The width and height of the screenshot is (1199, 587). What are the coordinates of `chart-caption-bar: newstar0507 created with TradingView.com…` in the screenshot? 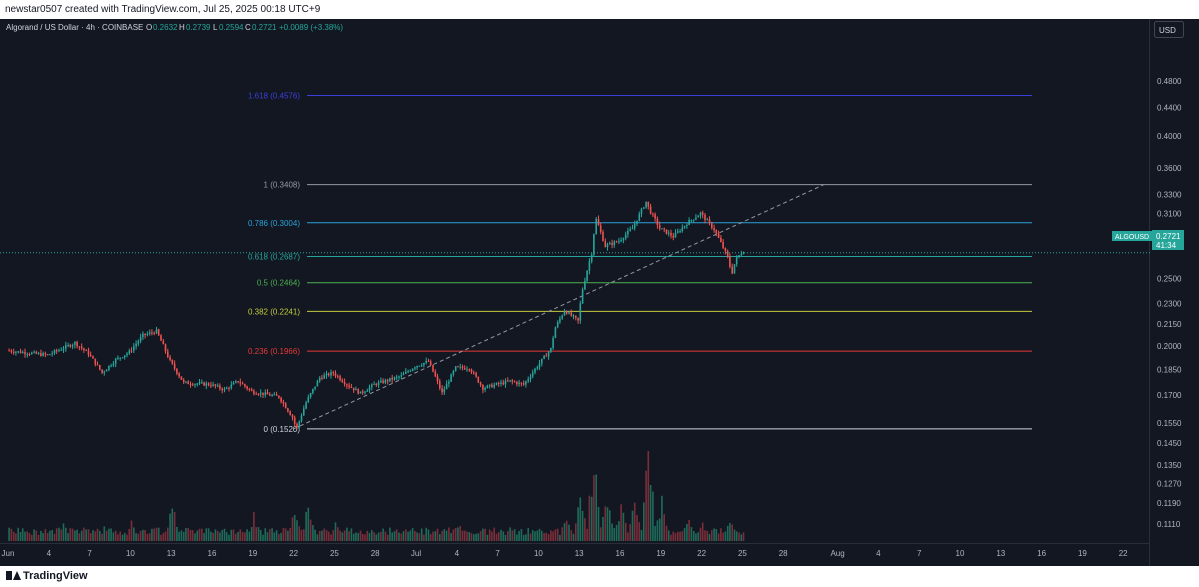 It's located at (599, 9).